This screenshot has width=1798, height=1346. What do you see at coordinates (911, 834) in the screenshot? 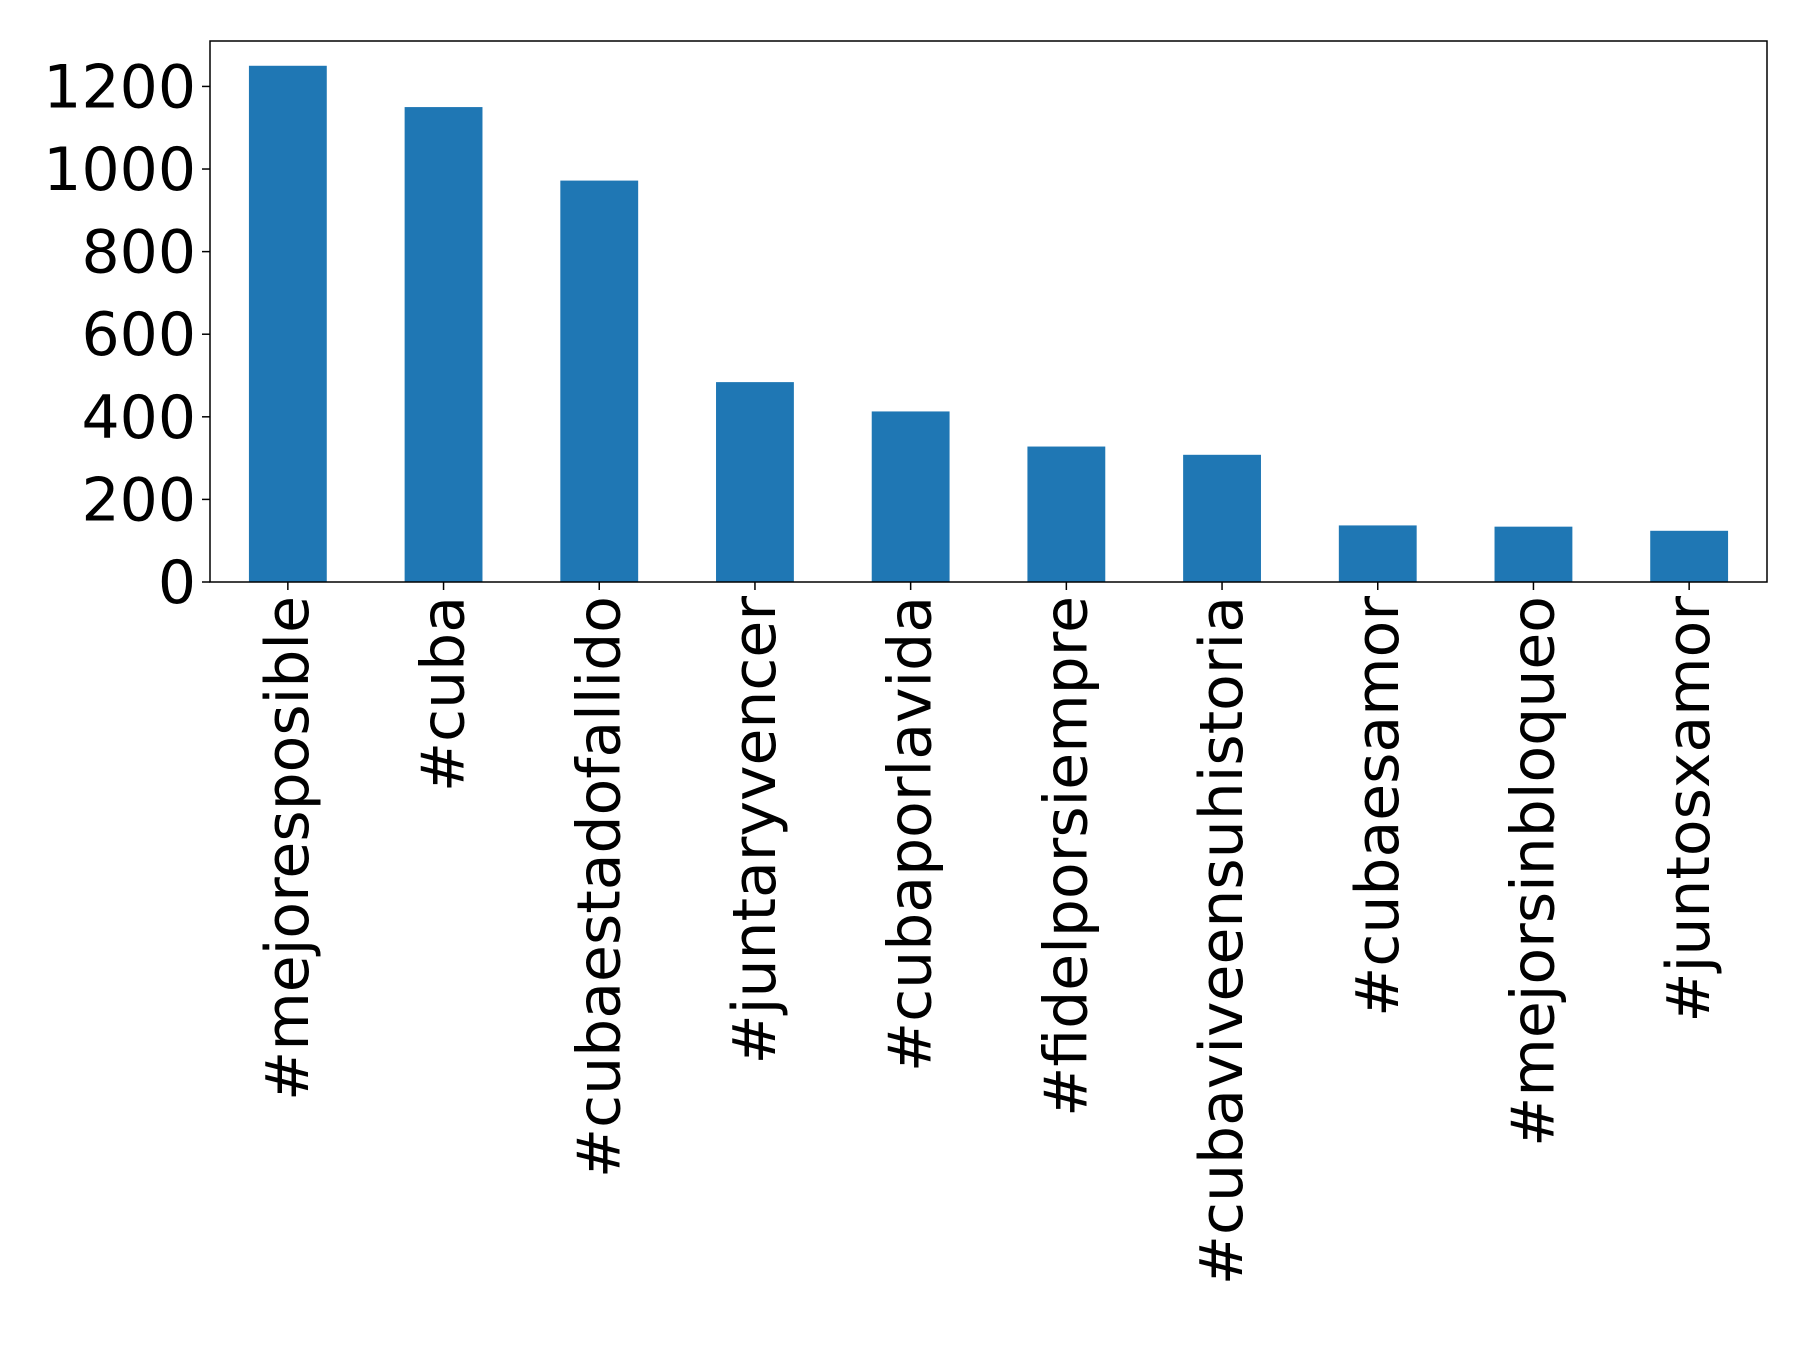
I see `x-tick-label: #cubaporlavida` at bounding box center [911, 834].